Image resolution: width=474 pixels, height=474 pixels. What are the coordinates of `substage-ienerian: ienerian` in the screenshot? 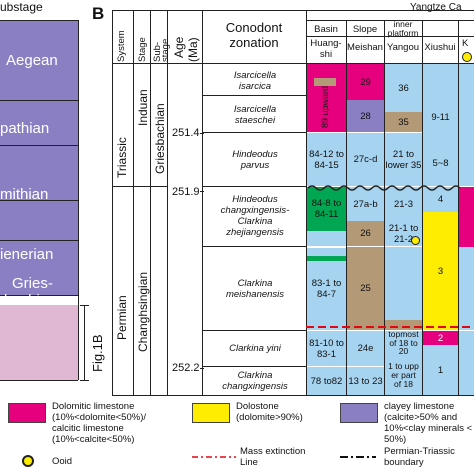 It's located at (27, 254).